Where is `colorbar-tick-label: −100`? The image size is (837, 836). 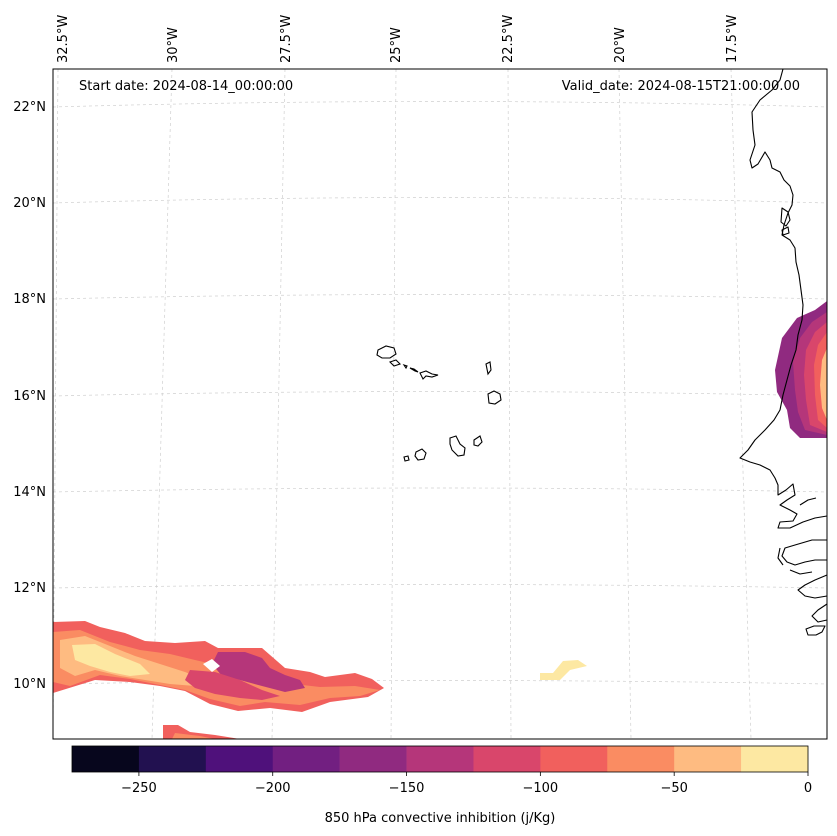 colorbar-tick-label: −100 is located at coordinates (541, 788).